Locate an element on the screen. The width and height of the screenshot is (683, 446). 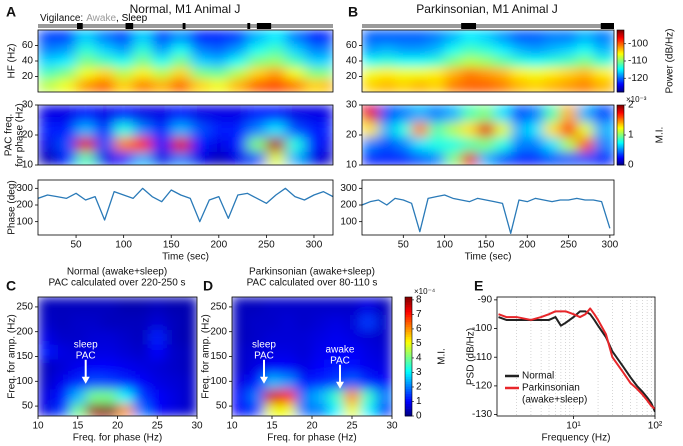
heatmap-cells is located at coordinates (185, 135).